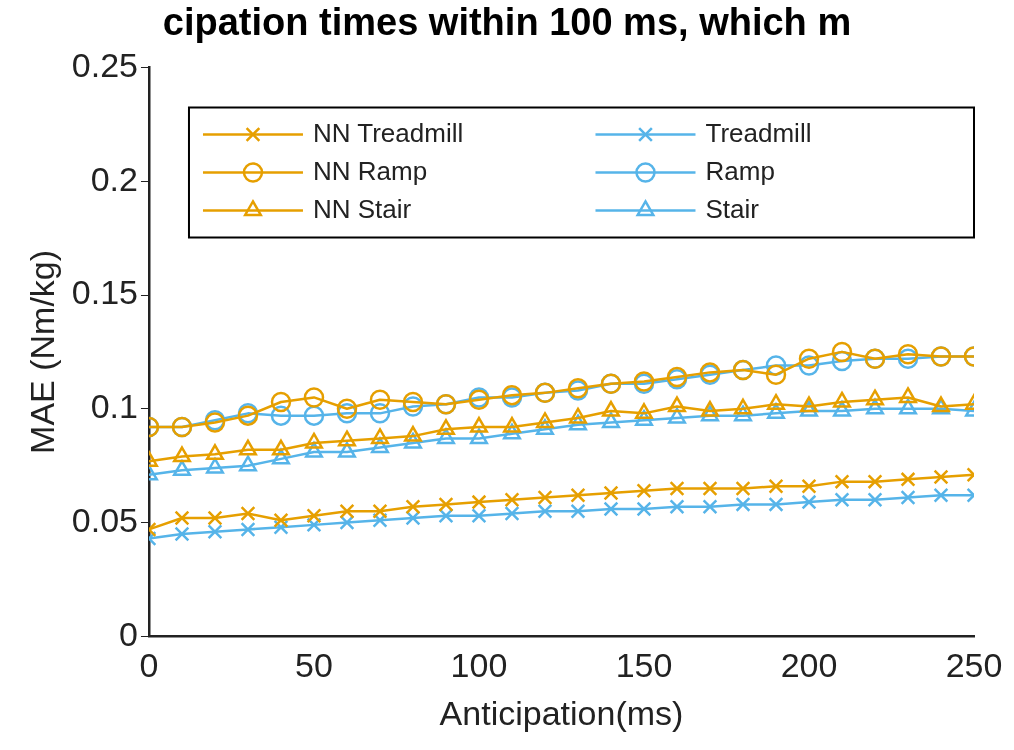  What do you see at coordinates (507, 22) in the screenshot?
I see `chart-title: cipation times within 100 ms, which m` at bounding box center [507, 22].